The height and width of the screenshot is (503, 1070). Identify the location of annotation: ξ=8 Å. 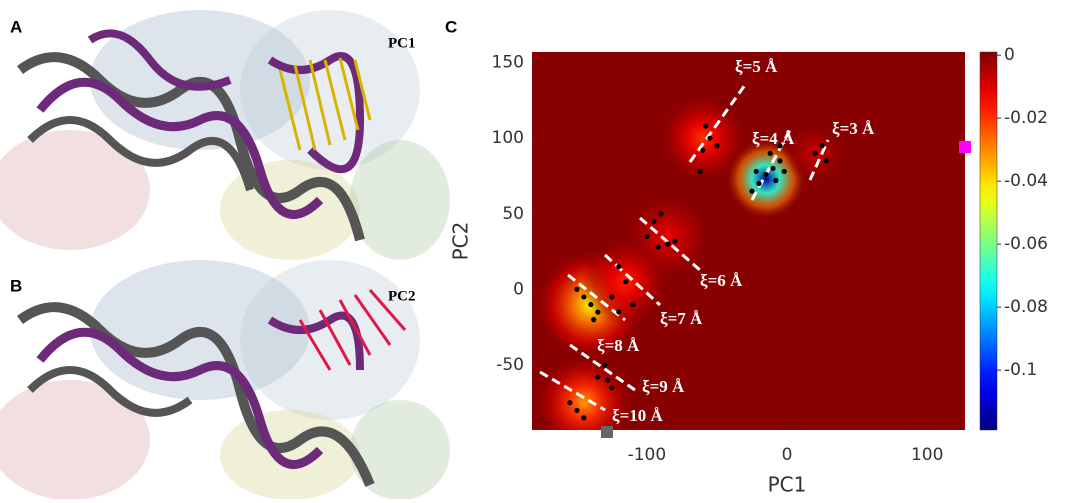
(618, 345).